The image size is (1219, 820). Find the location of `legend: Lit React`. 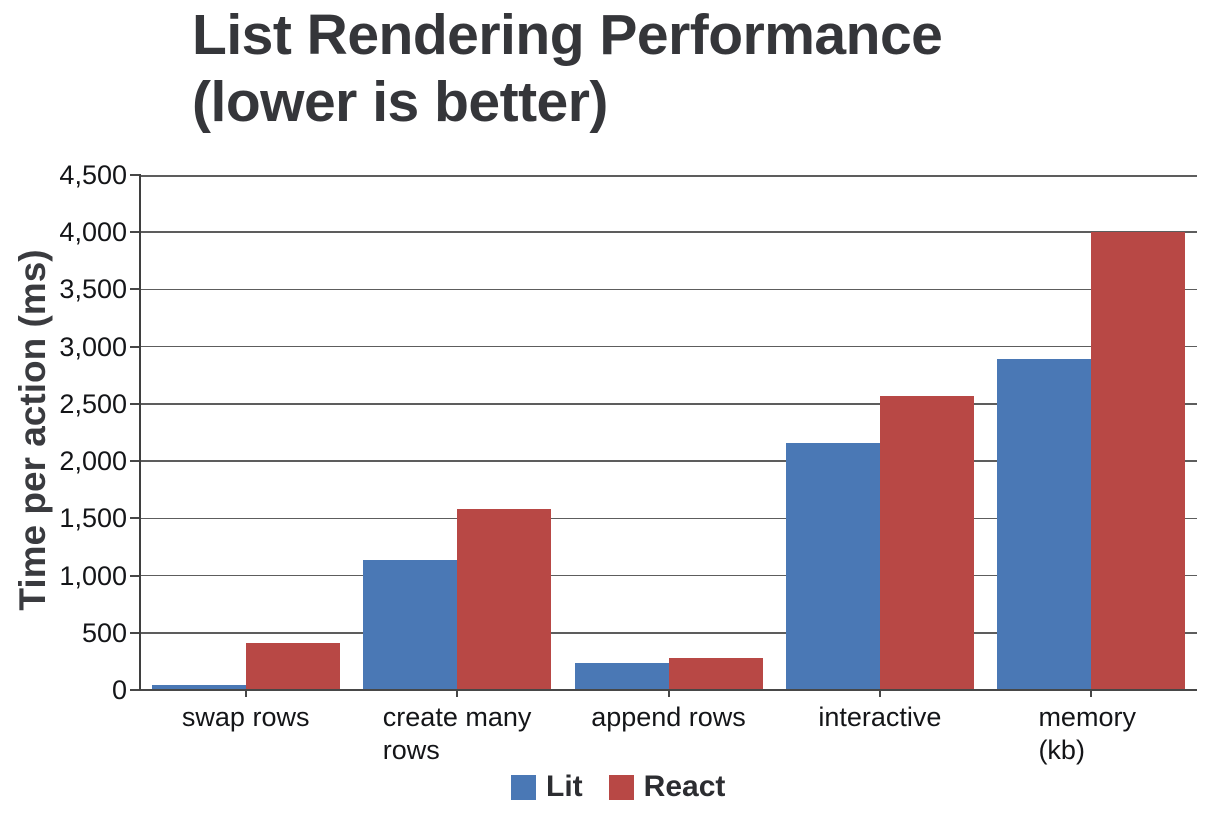

legend: Lit React is located at coordinates (618, 787).